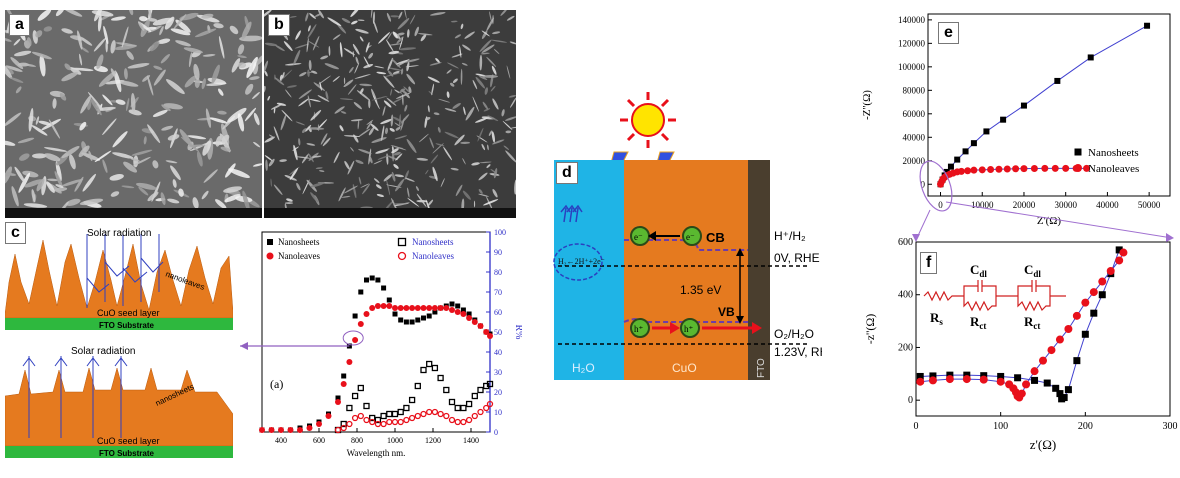 This screenshot has height=478, width=1180. I want to click on panel-b: b, so click(390, 114).